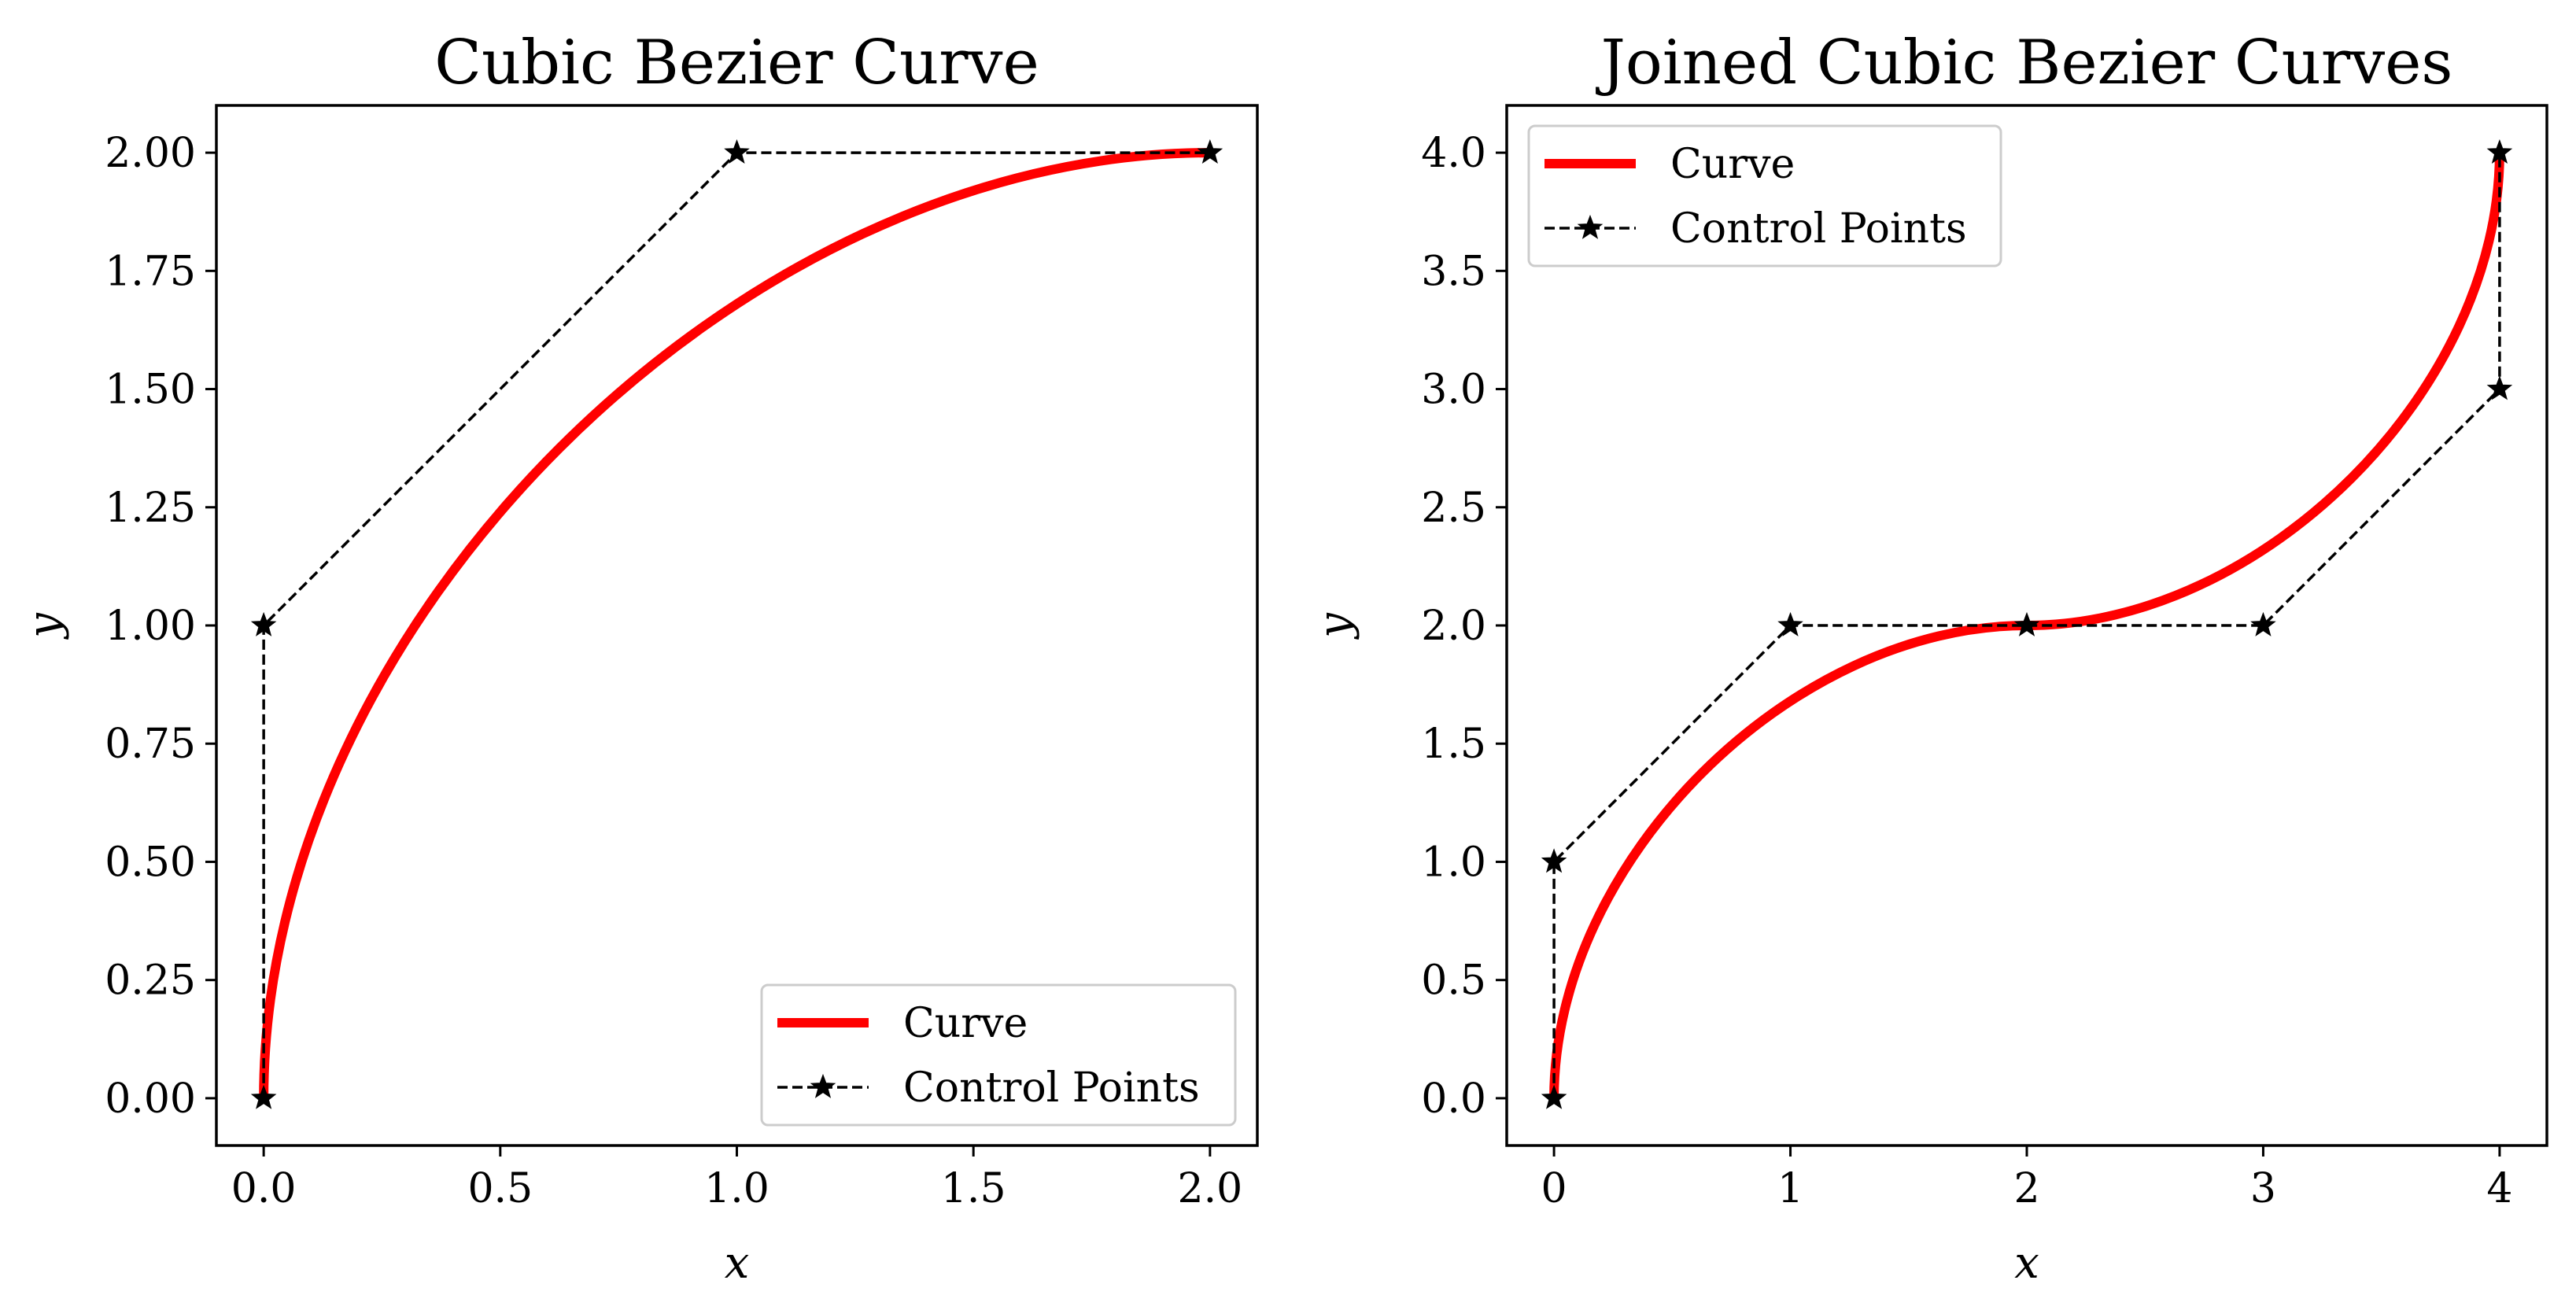 Image resolution: width=2576 pixels, height=1306 pixels. What do you see at coordinates (2499, 1188) in the screenshot?
I see `x-tick-label: 4` at bounding box center [2499, 1188].